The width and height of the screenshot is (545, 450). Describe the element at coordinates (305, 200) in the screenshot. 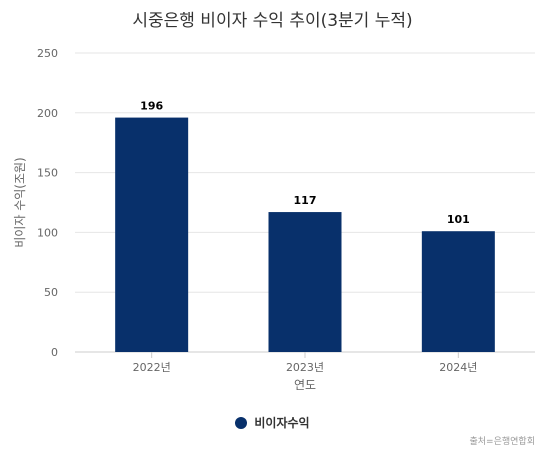

I see `data-label: 117` at that location.